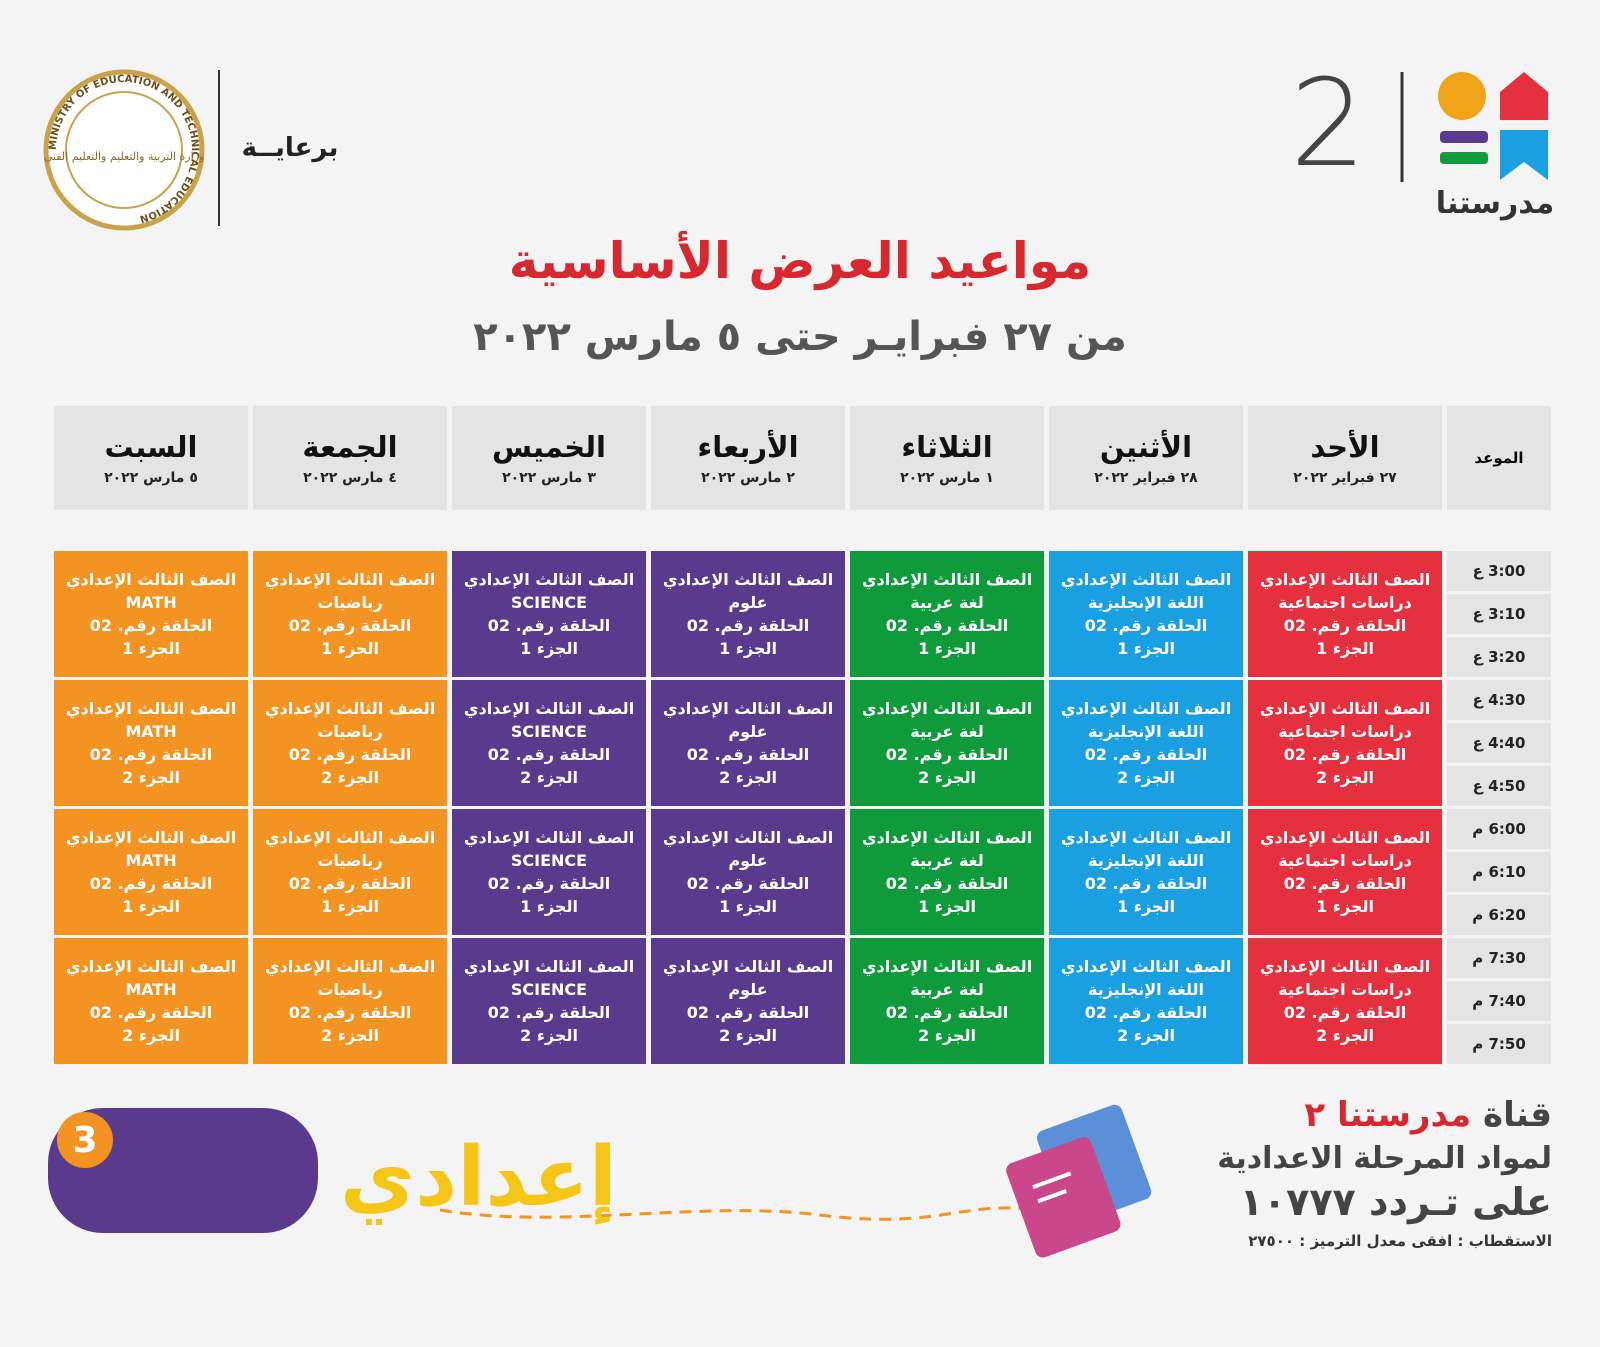 The width and height of the screenshot is (1600, 1347). Describe the element at coordinates (1328, 124) in the screenshot. I see `logo-number: 2` at that location.